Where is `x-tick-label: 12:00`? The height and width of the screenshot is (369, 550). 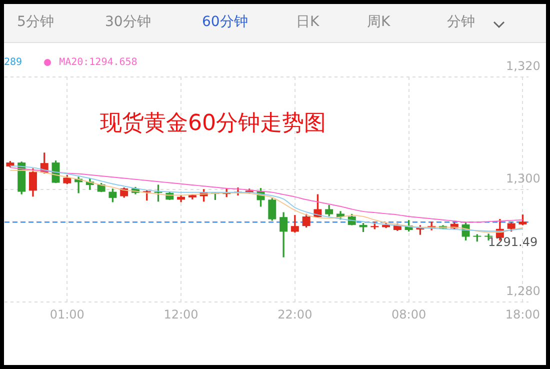
x-tick-label: 12:00 is located at coordinates (181, 314).